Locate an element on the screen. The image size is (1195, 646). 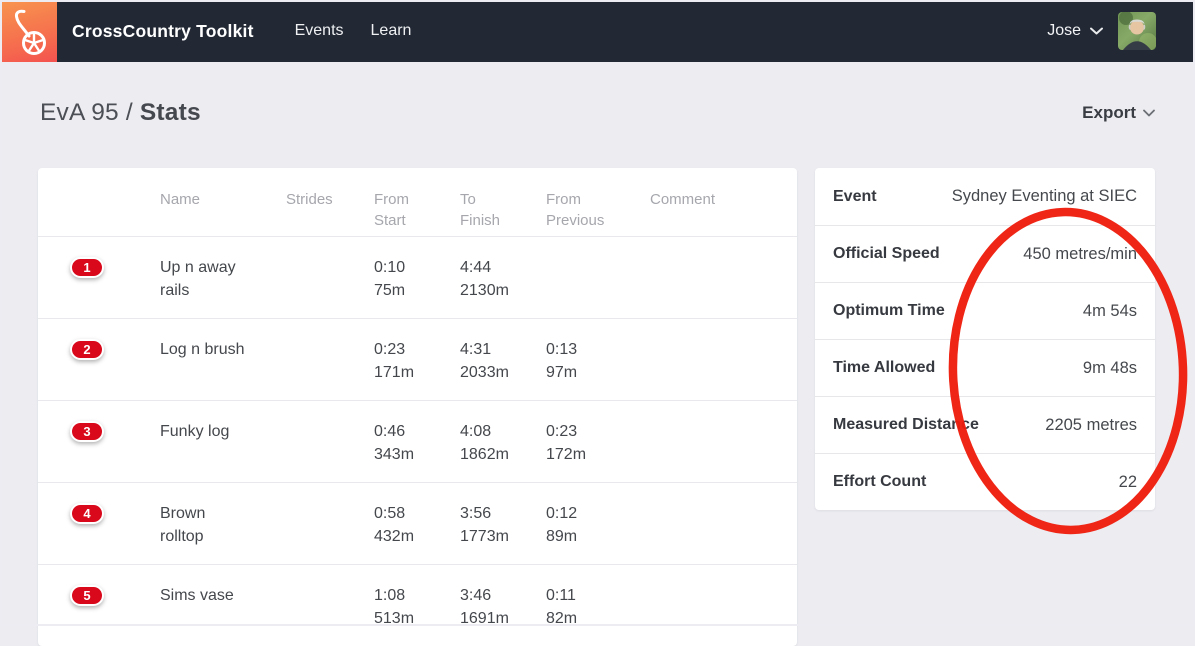
stat-row-official-speed: Official Speed 450 metres/min is located at coordinates (985, 253).